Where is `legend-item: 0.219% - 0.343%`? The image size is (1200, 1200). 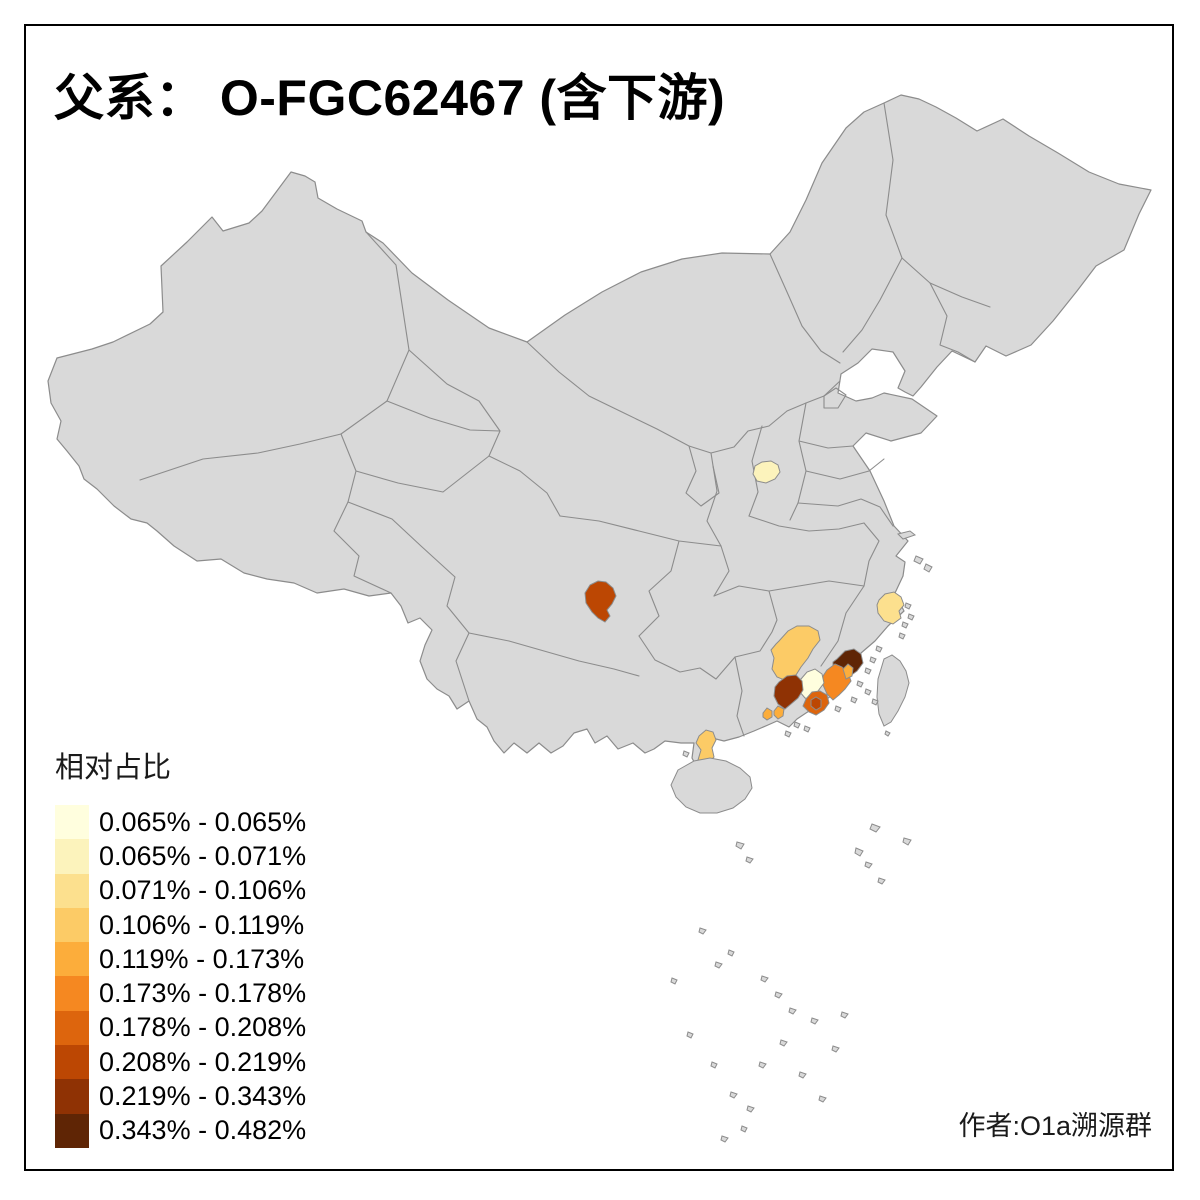 legend-item: 0.219% - 0.343% is located at coordinates (181, 1096).